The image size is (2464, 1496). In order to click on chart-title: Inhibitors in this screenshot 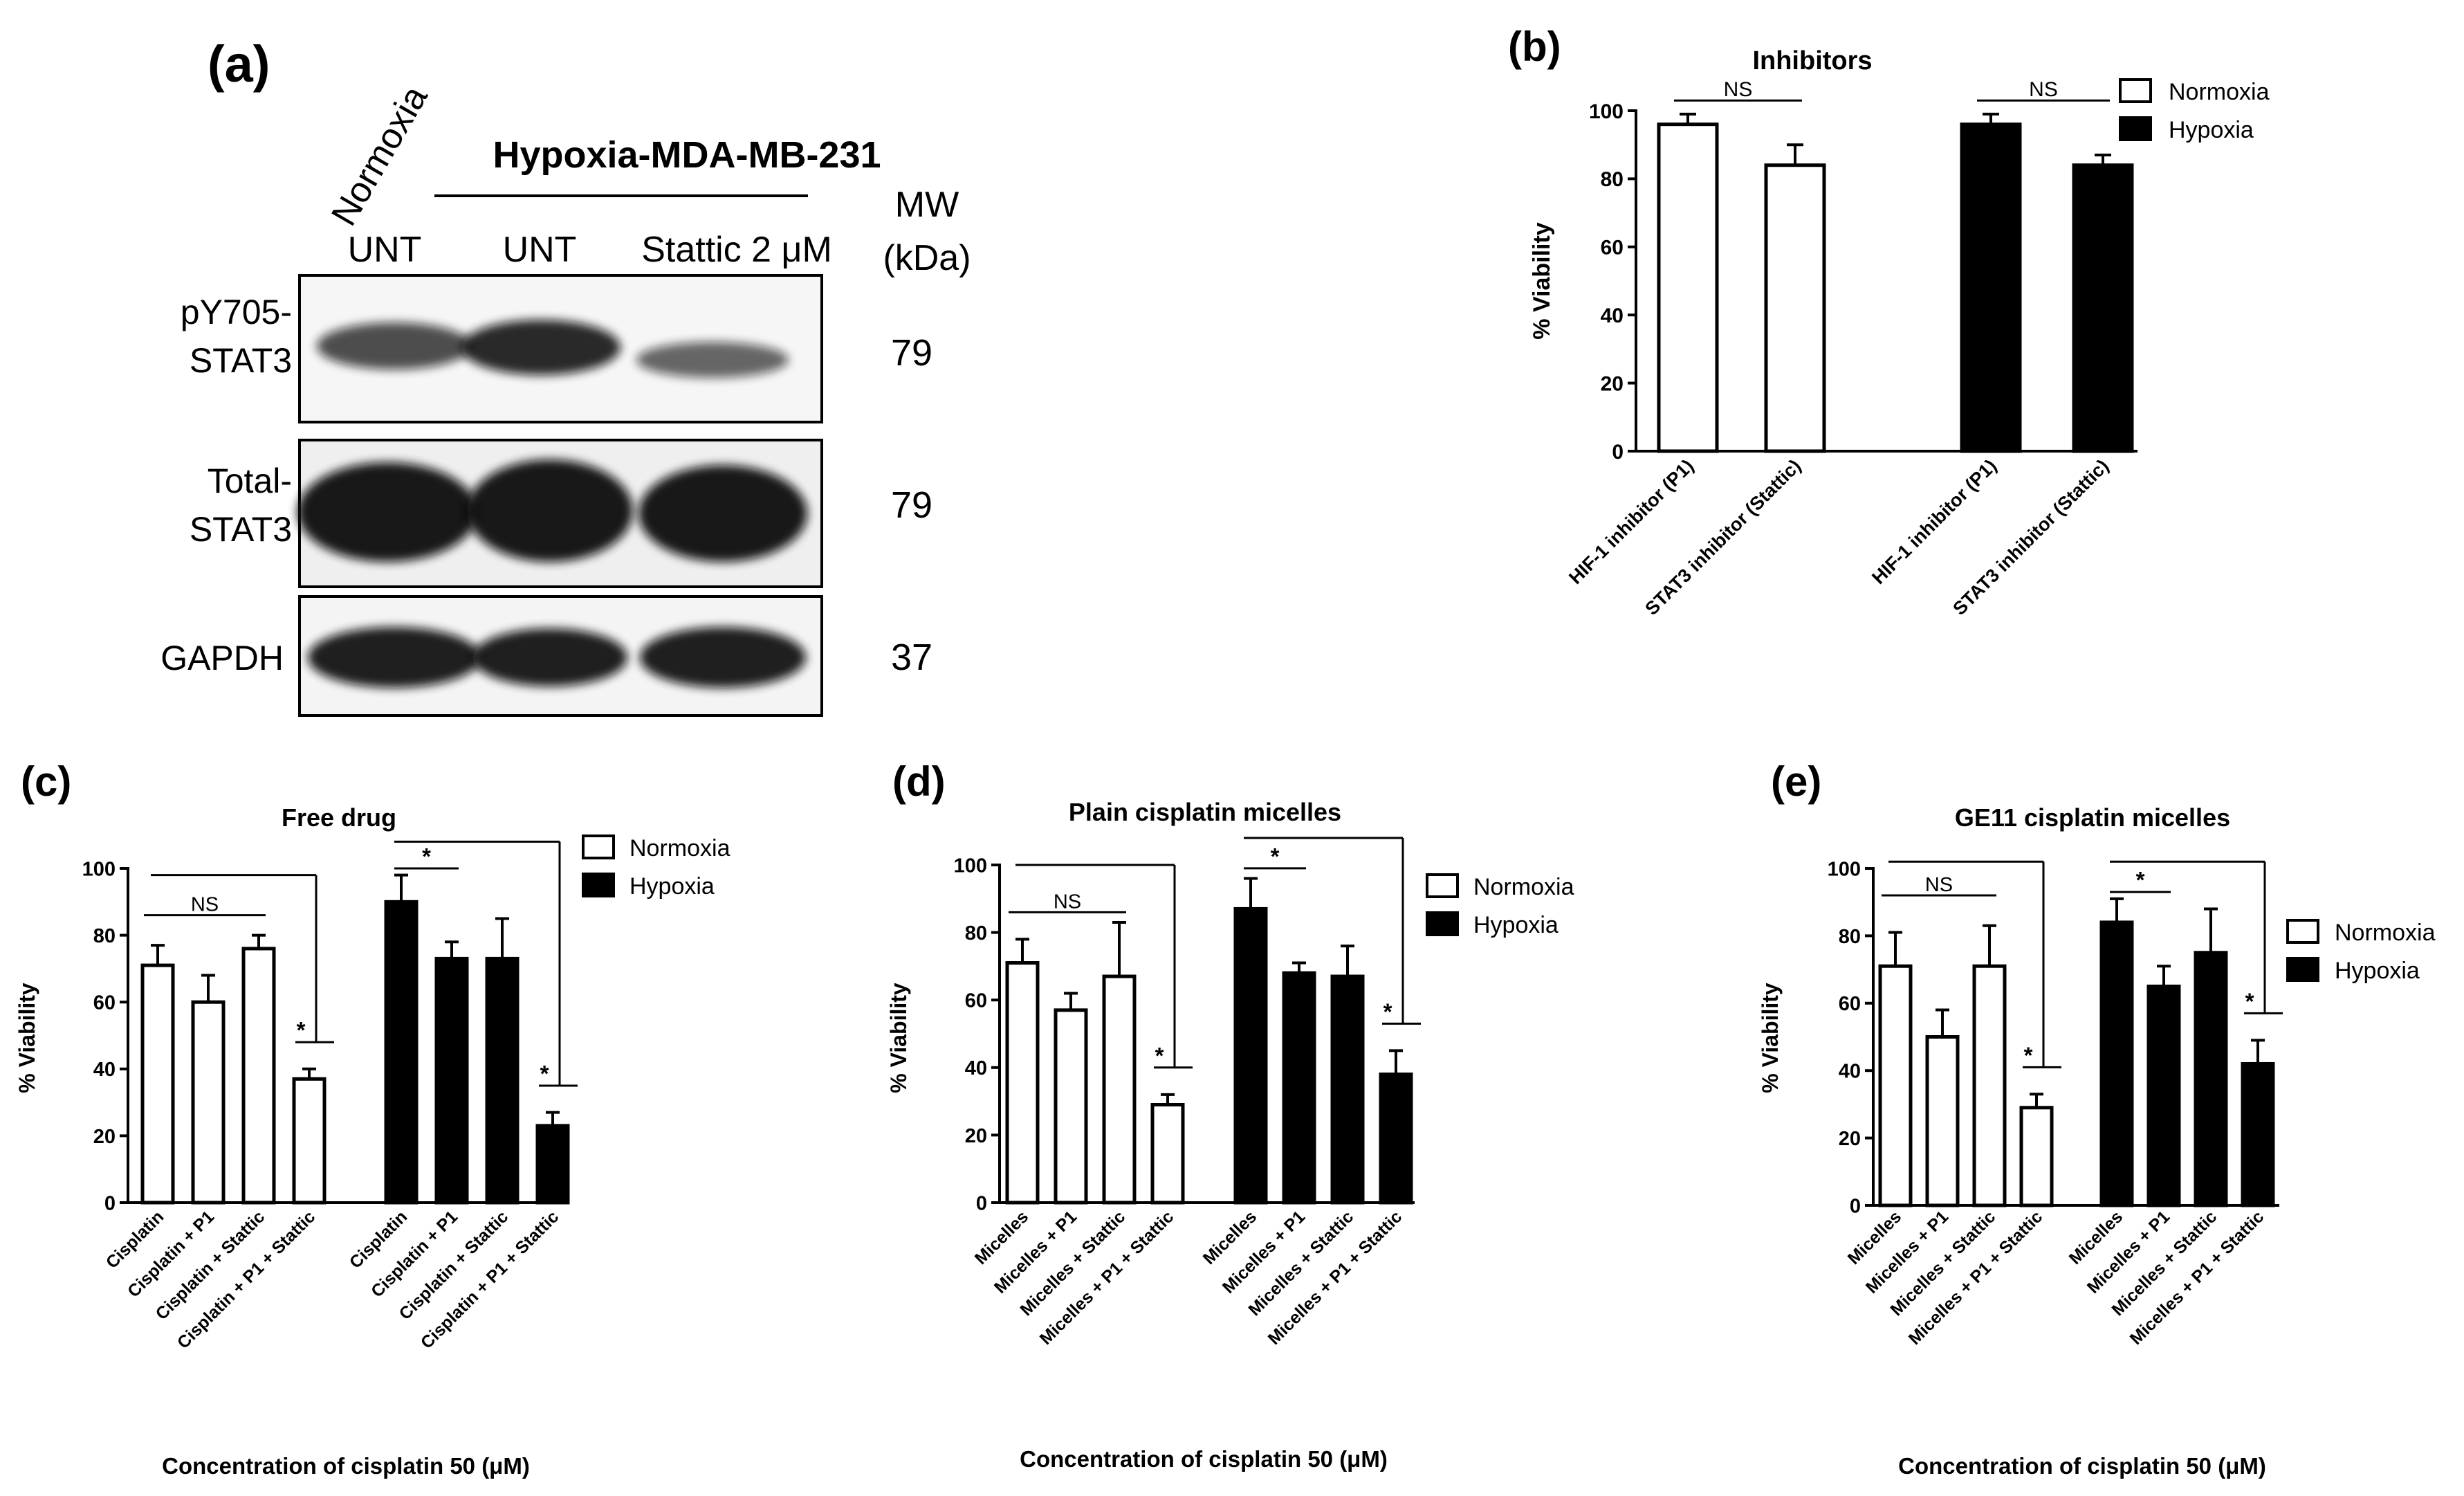, I will do `click(1812, 60)`.